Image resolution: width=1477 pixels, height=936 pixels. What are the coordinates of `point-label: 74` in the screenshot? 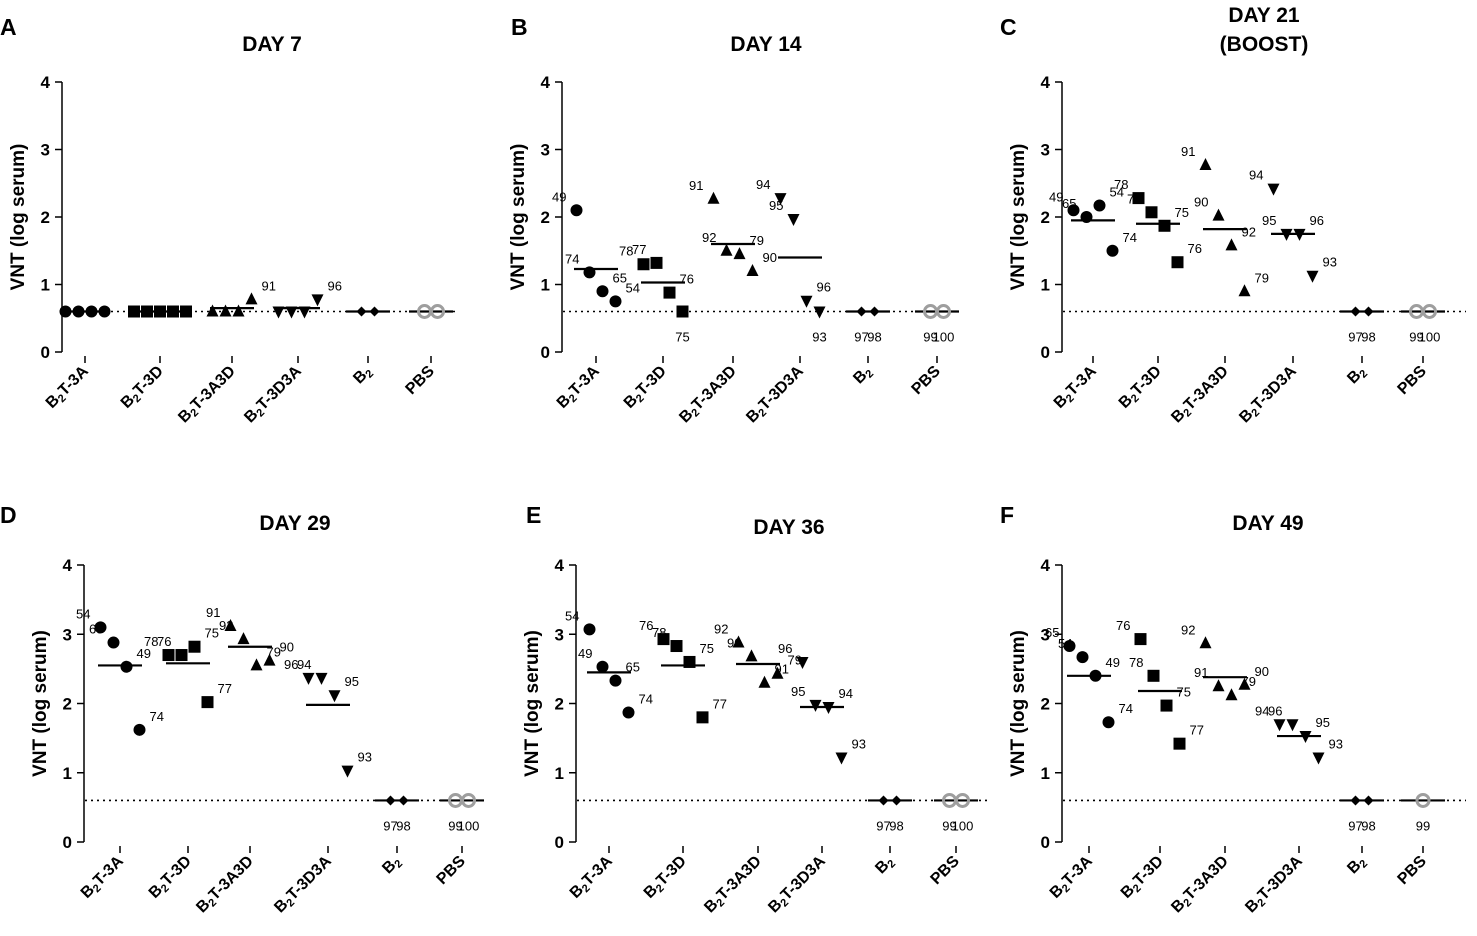 It's located at (572, 258).